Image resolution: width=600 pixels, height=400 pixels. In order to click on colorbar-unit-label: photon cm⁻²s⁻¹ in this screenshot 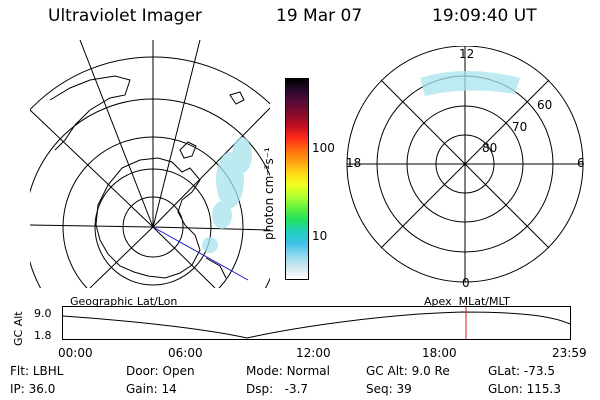, I will do `click(269, 193)`.